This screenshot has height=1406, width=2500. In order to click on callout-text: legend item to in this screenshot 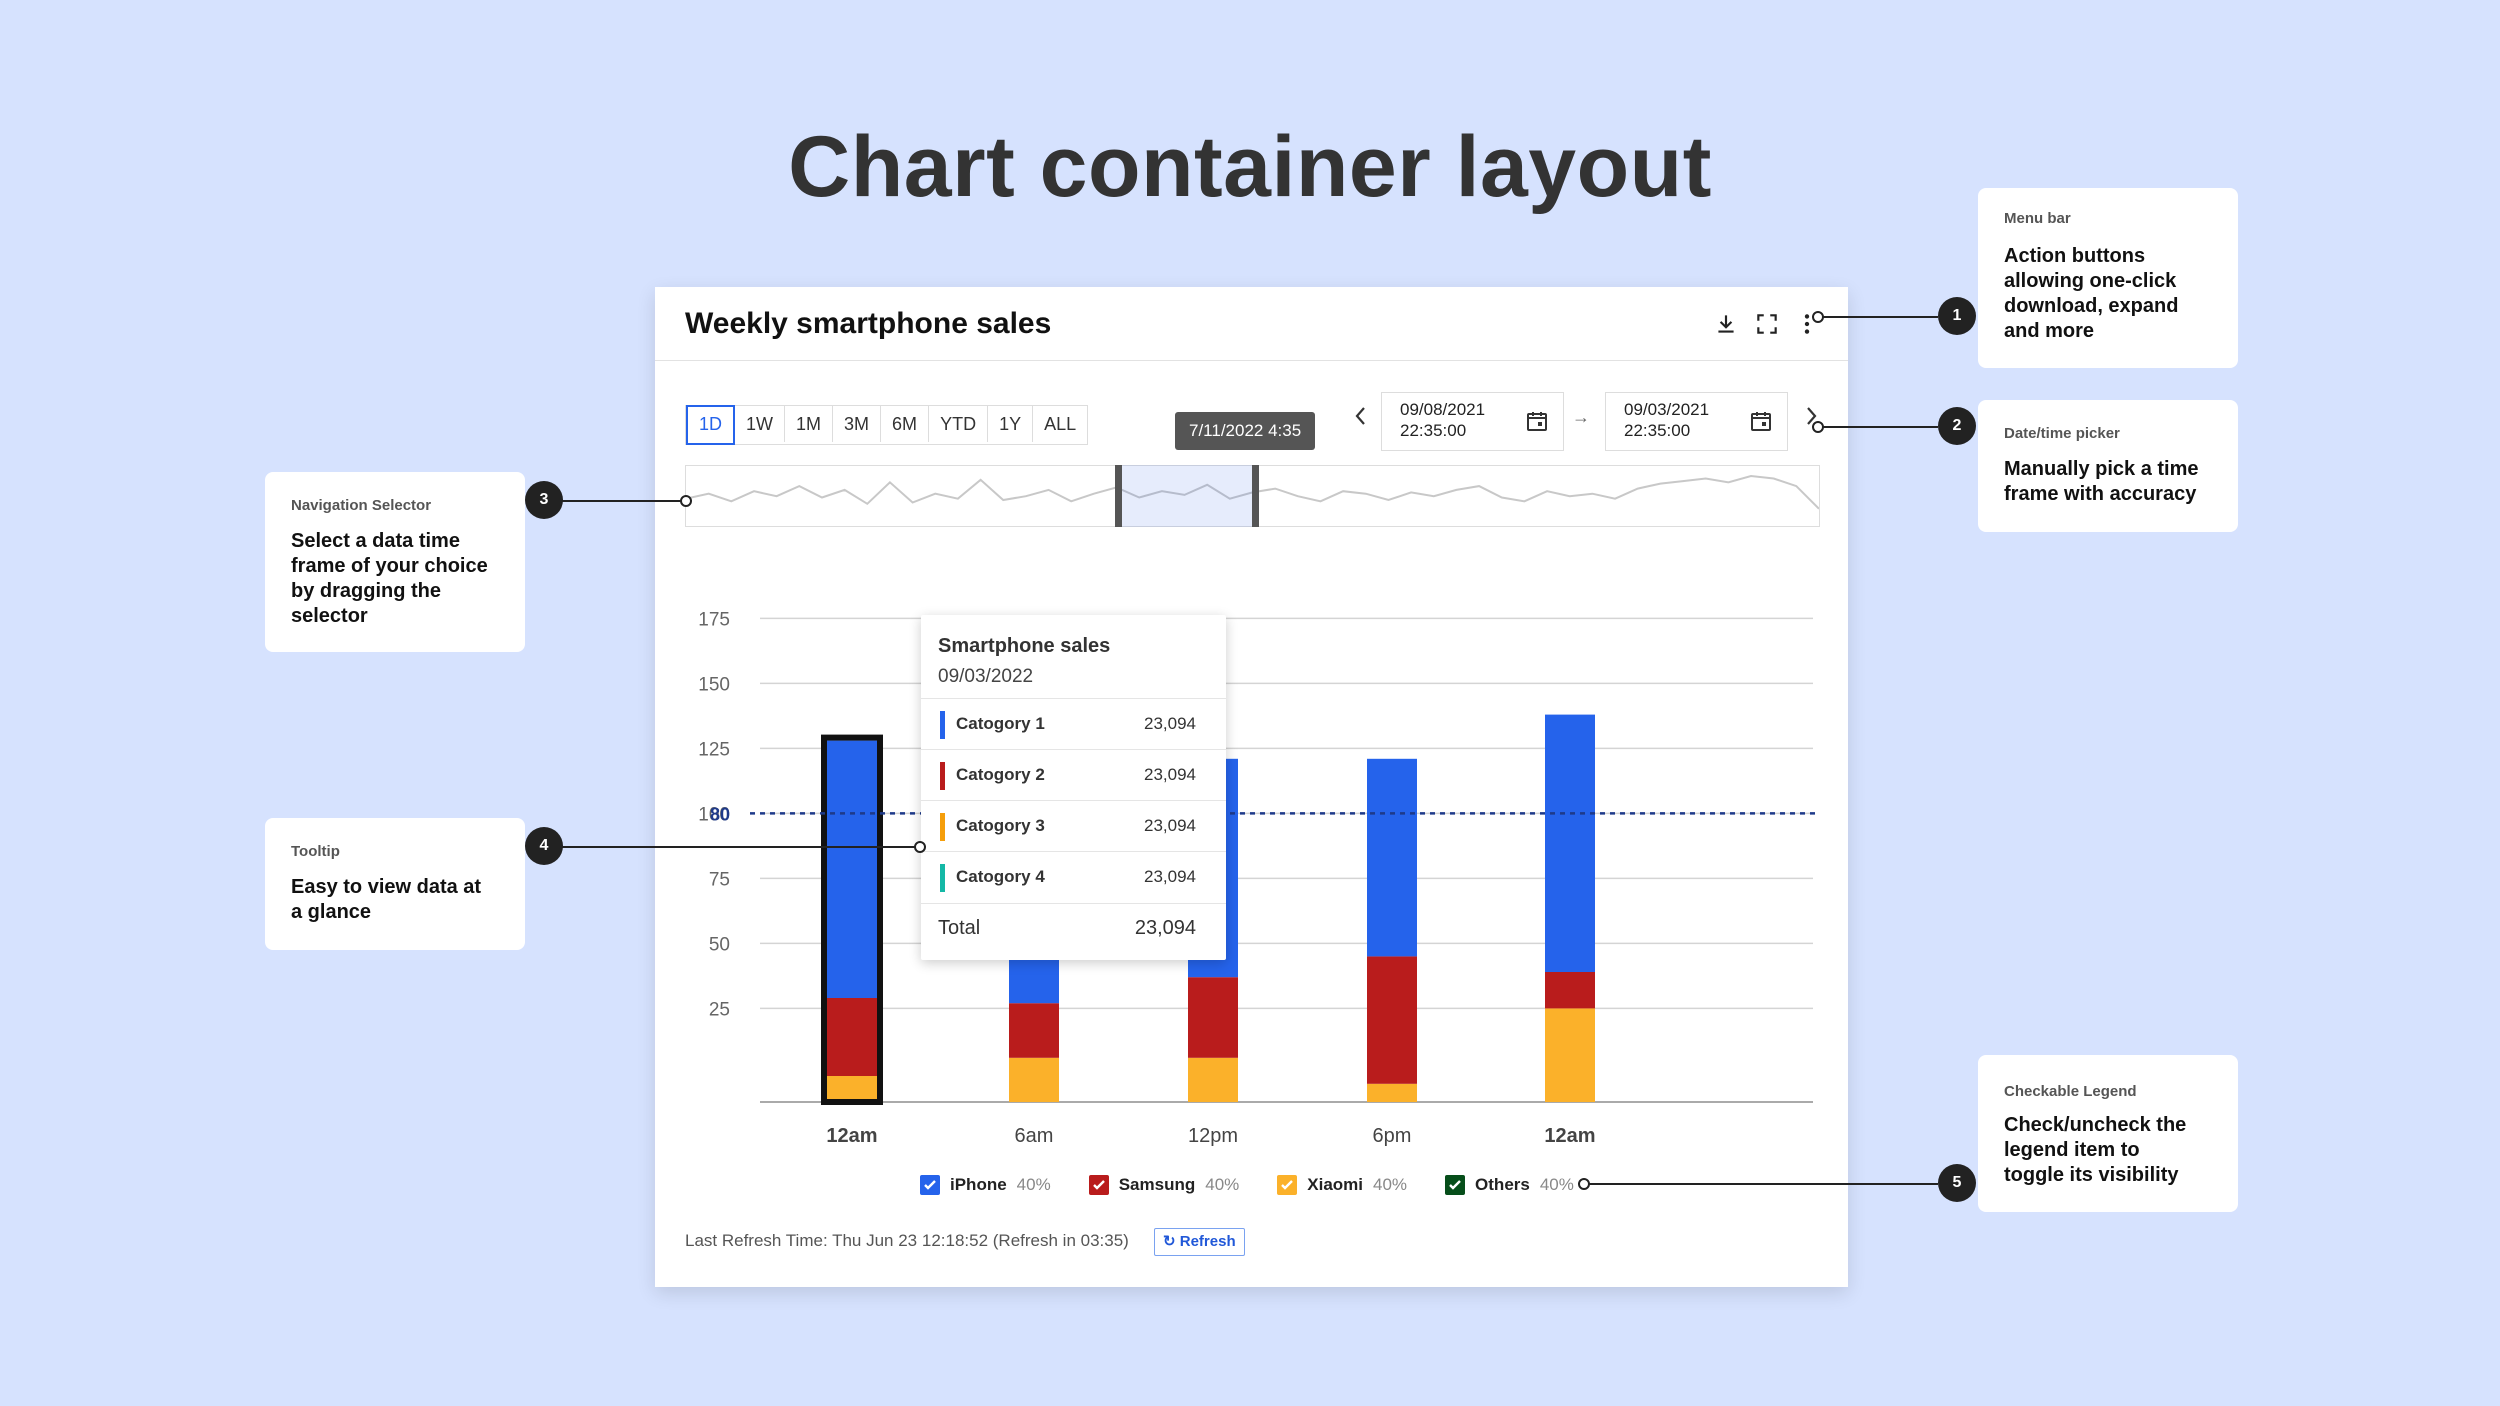, I will do `click(2072, 1150)`.